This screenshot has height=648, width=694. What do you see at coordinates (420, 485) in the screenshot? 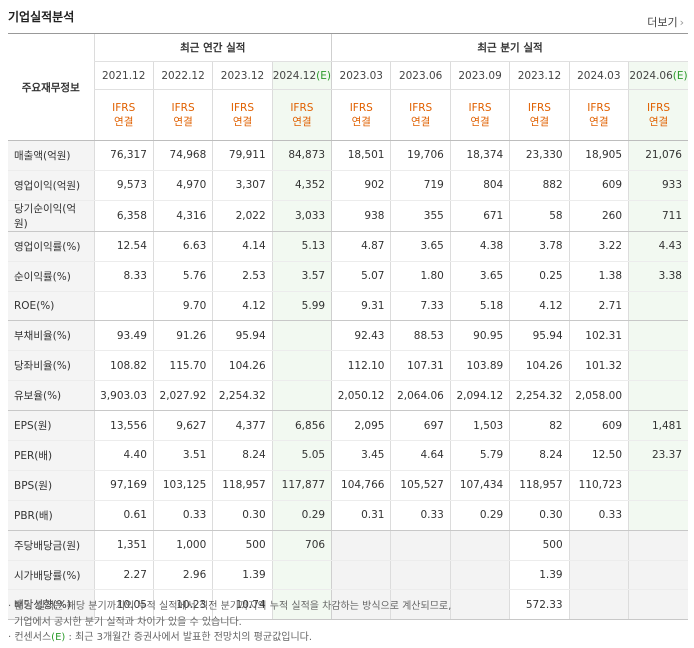
I see `table-cell: 105,527` at bounding box center [420, 485].